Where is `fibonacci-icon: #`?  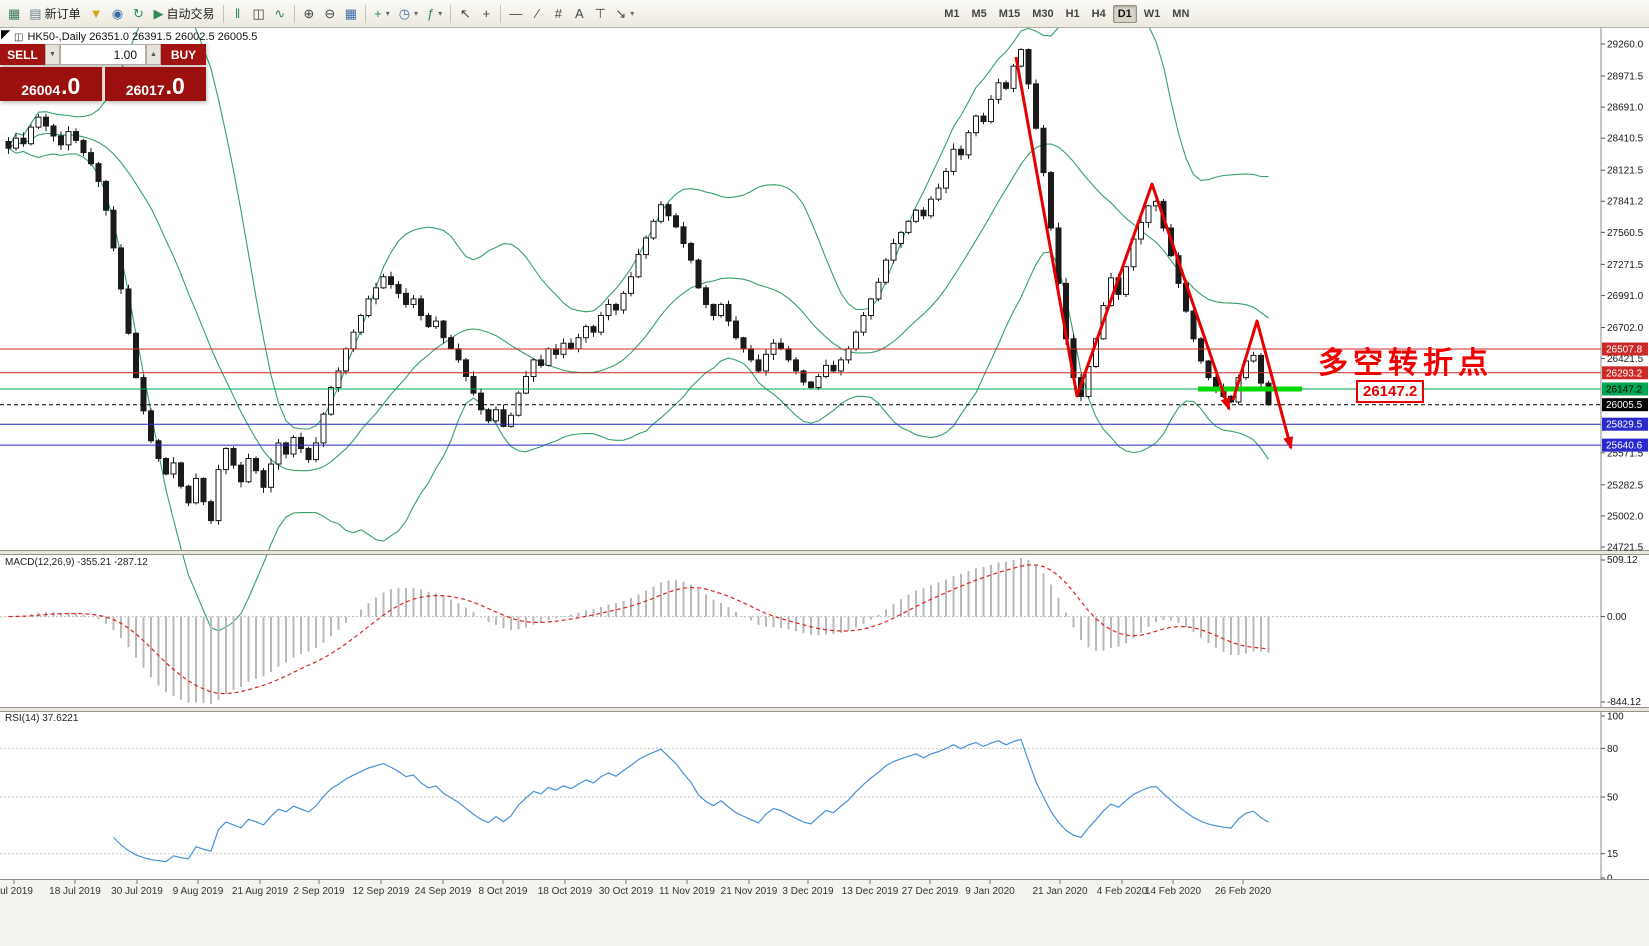
fibonacci-icon: # is located at coordinates (558, 14).